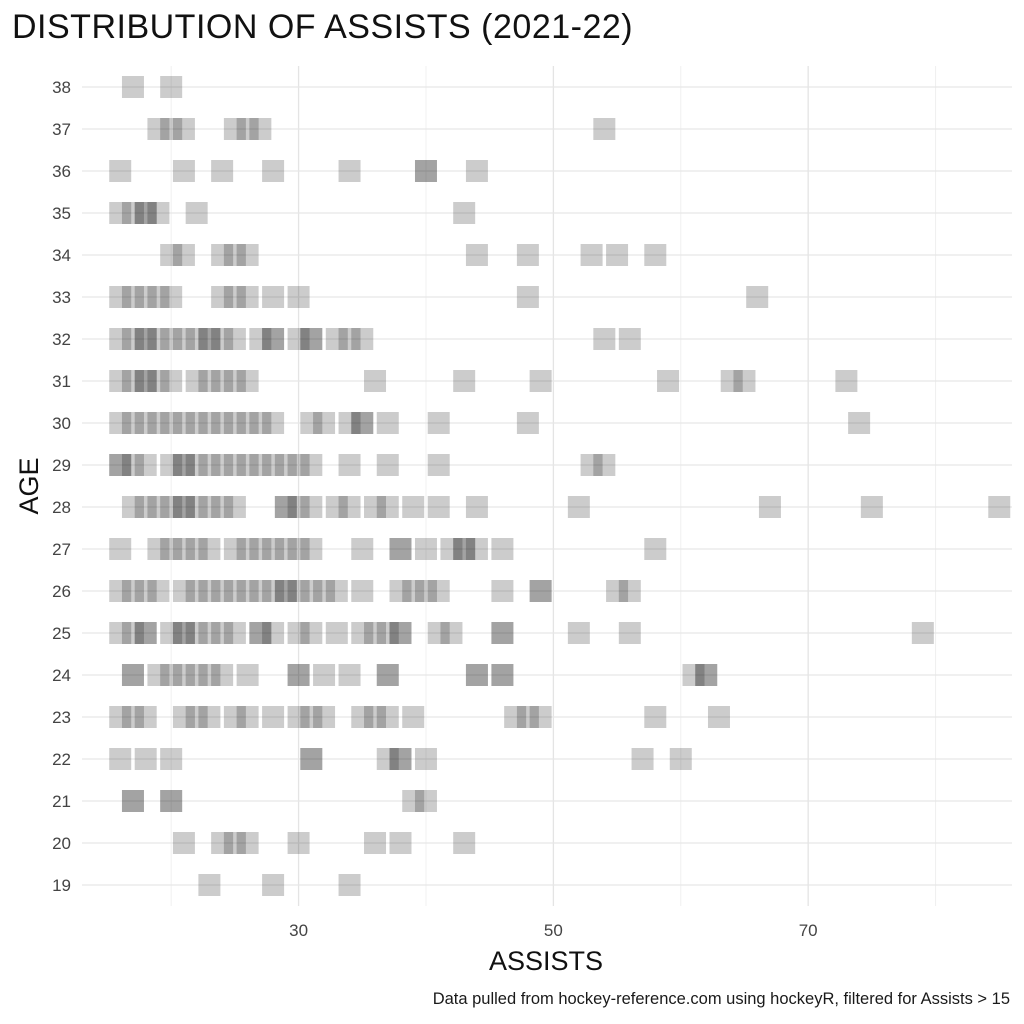  Describe the element at coordinates (553, 930) in the screenshot. I see `x-tick-label: 50` at that location.